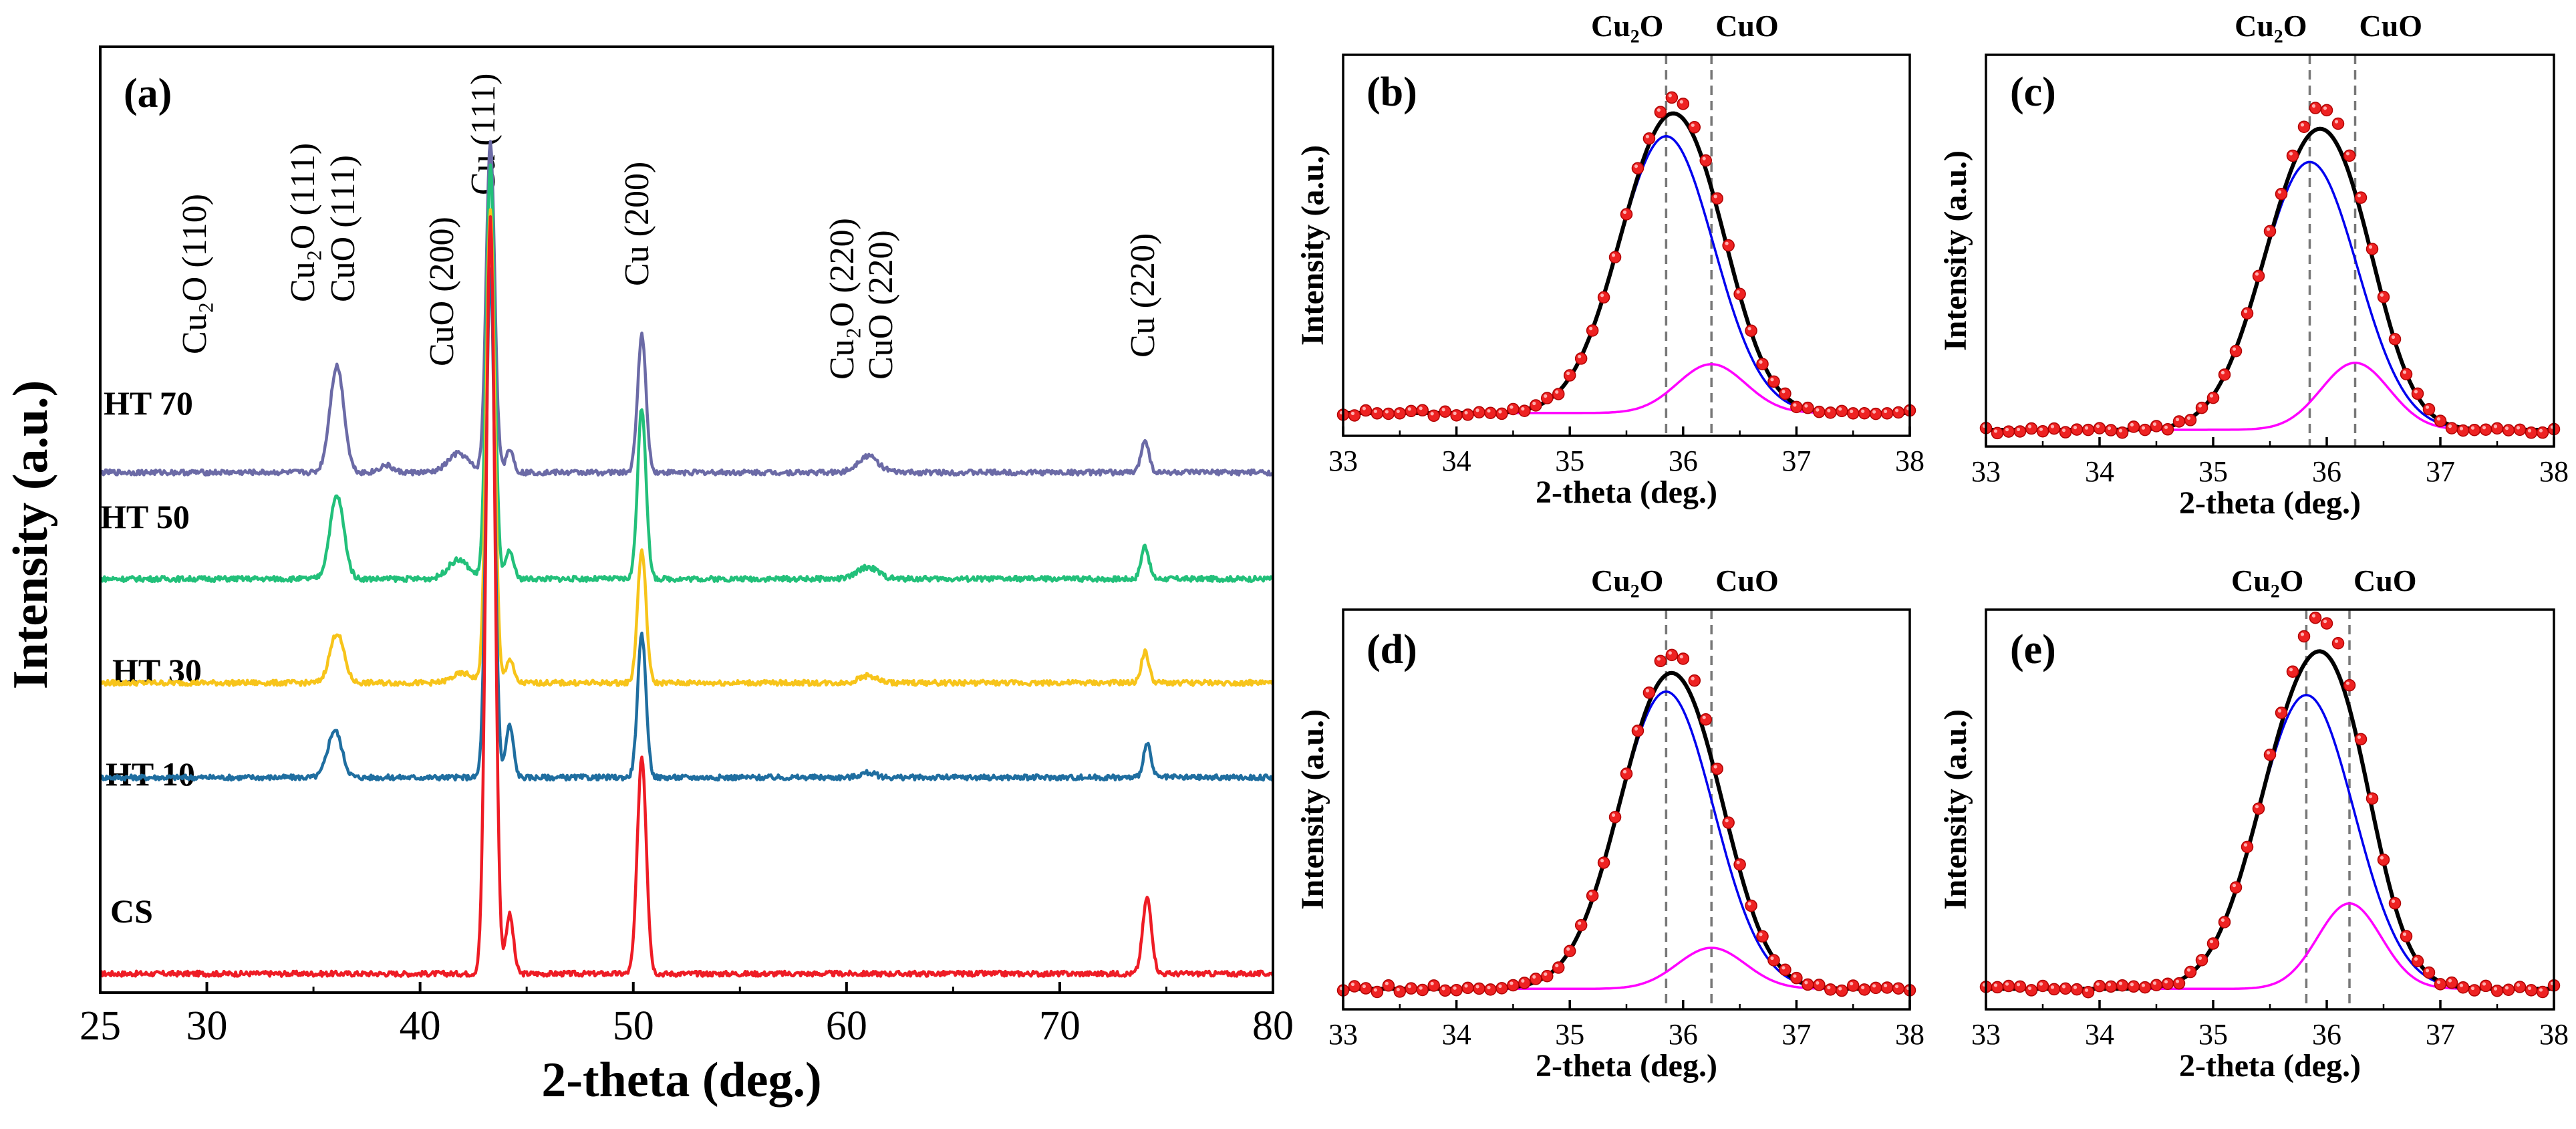  Describe the element at coordinates (1060, 1026) in the screenshot. I see `x-tick-label-a: 70` at that location.